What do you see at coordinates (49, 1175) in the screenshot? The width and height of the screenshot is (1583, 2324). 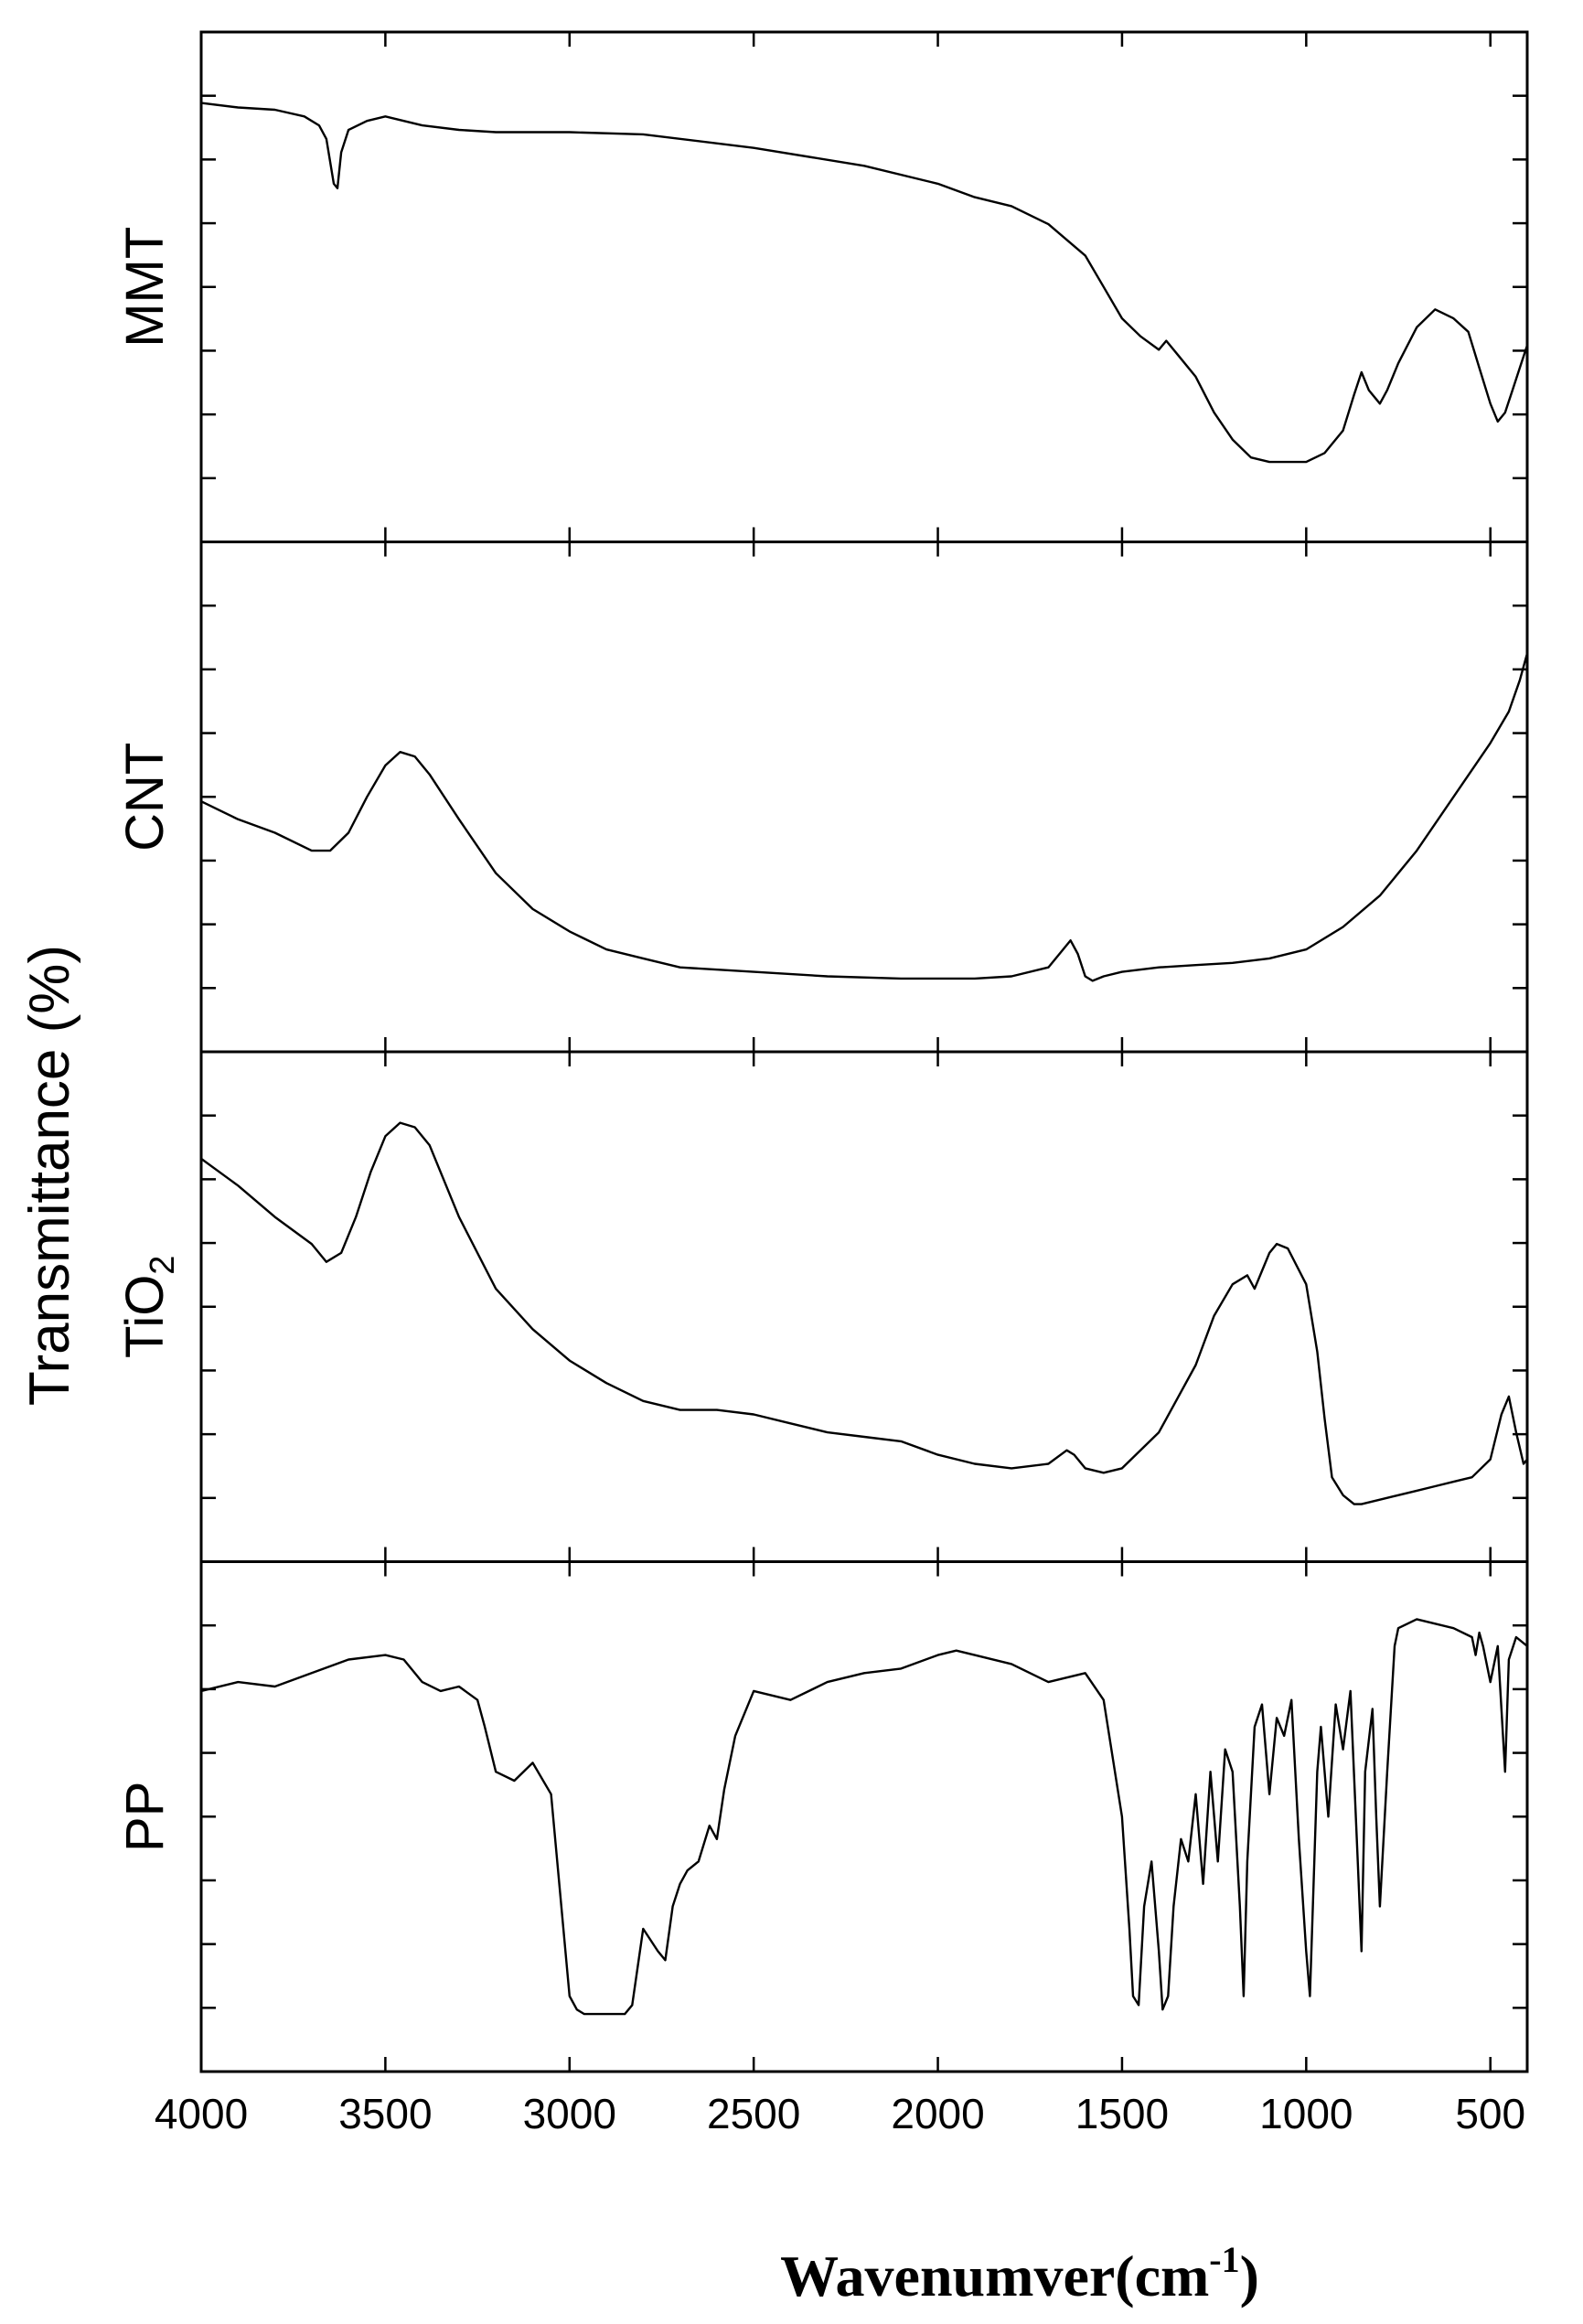 I see `y-axis-label: Transmittance (%)` at bounding box center [49, 1175].